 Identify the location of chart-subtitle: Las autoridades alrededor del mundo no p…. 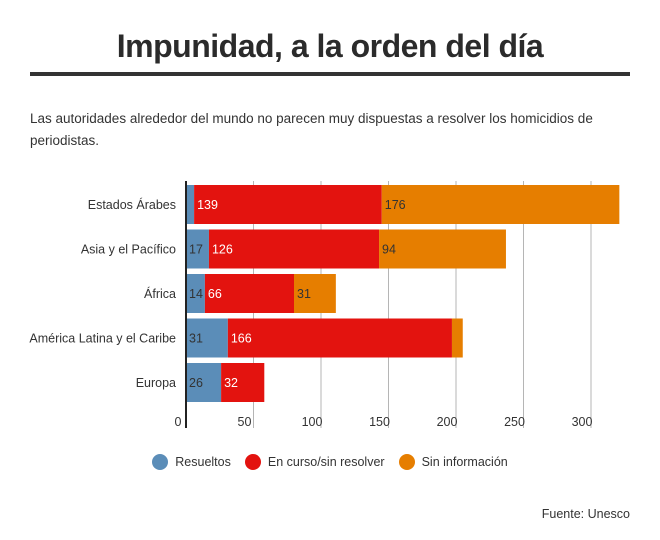
(311, 129).